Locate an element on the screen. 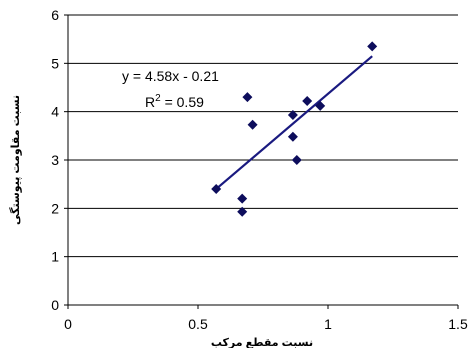 The image size is (471, 353). y-tick-label-2: 2 is located at coordinates (55, 208).